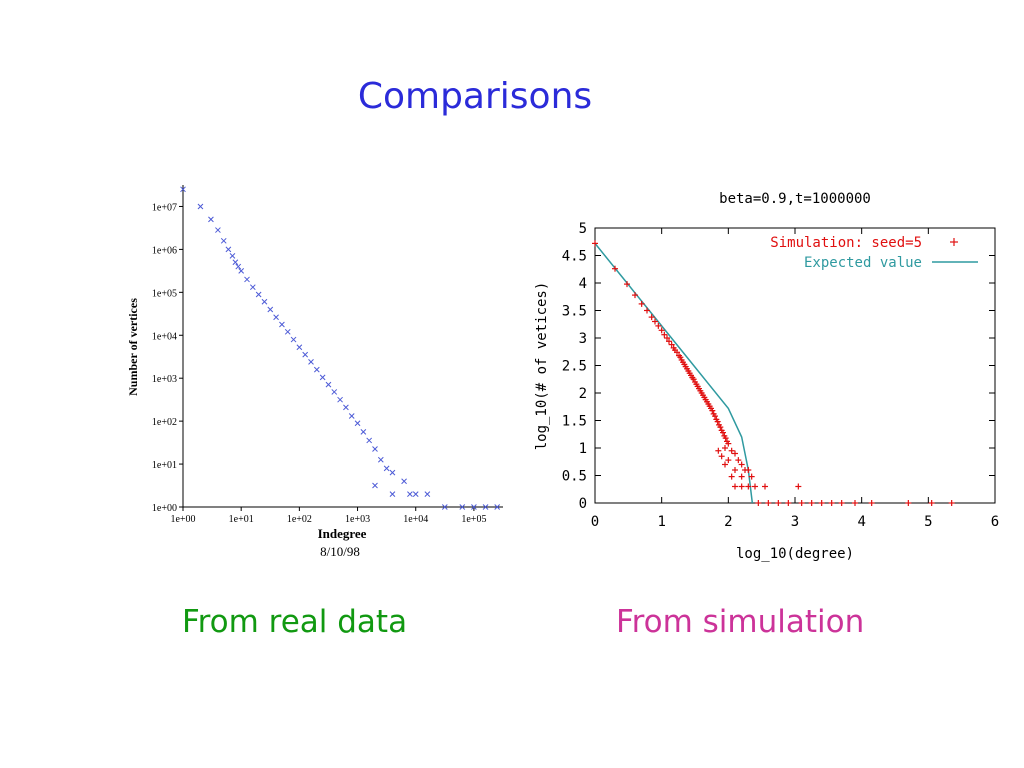 Image resolution: width=1024 pixels, height=768 pixels. I want to click on sim-y-tick-label: 3, so click(583, 339).